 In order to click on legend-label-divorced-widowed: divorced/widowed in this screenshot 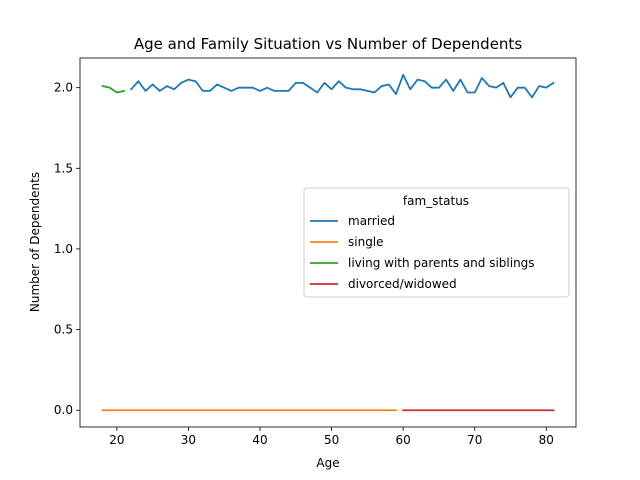, I will do `click(402, 284)`.